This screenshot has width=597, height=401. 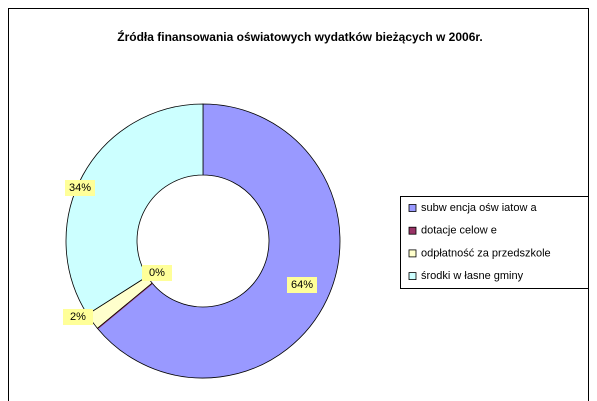 I want to click on legend-label: subw encja ośw iatow a, so click(x=479, y=208).